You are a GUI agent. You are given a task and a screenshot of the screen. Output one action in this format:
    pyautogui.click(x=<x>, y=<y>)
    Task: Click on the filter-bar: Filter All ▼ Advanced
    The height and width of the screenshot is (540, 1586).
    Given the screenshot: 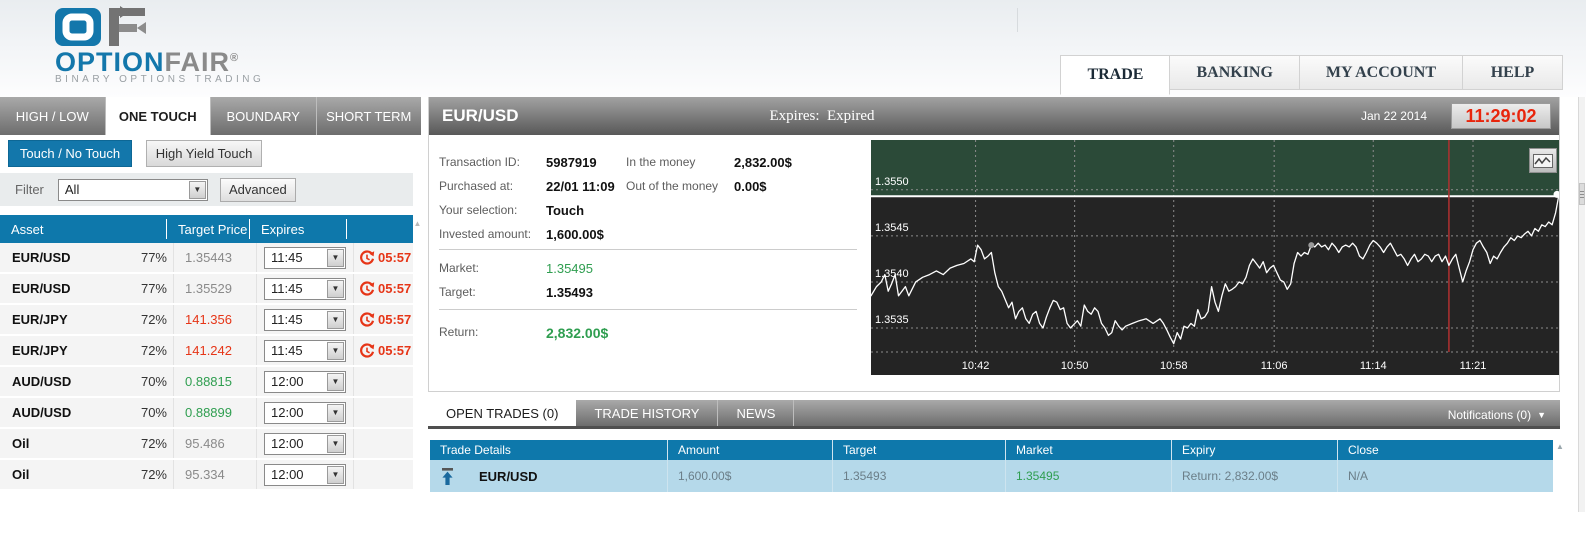 What is the action you would take?
    pyautogui.click(x=206, y=189)
    